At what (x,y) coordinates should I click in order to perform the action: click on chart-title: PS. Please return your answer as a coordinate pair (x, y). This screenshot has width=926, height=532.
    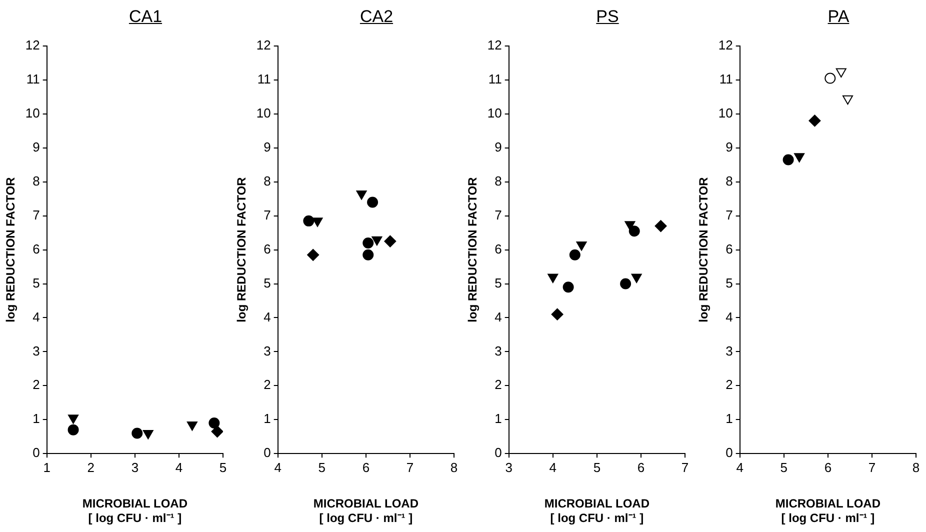
    Looking at the image, I should click on (607, 17).